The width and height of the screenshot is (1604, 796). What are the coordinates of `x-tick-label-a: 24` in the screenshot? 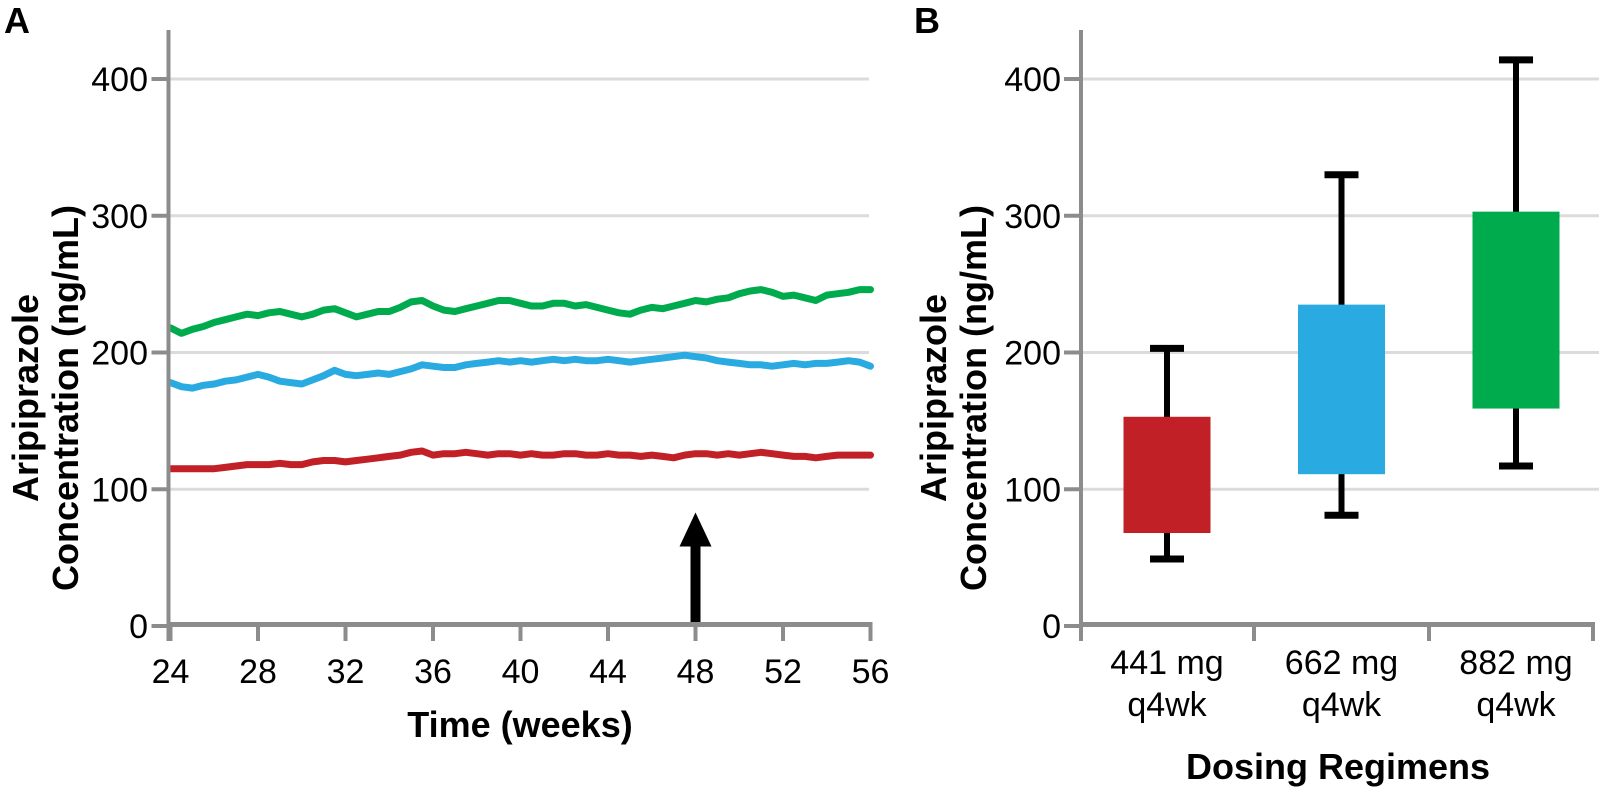 It's located at (171, 672).